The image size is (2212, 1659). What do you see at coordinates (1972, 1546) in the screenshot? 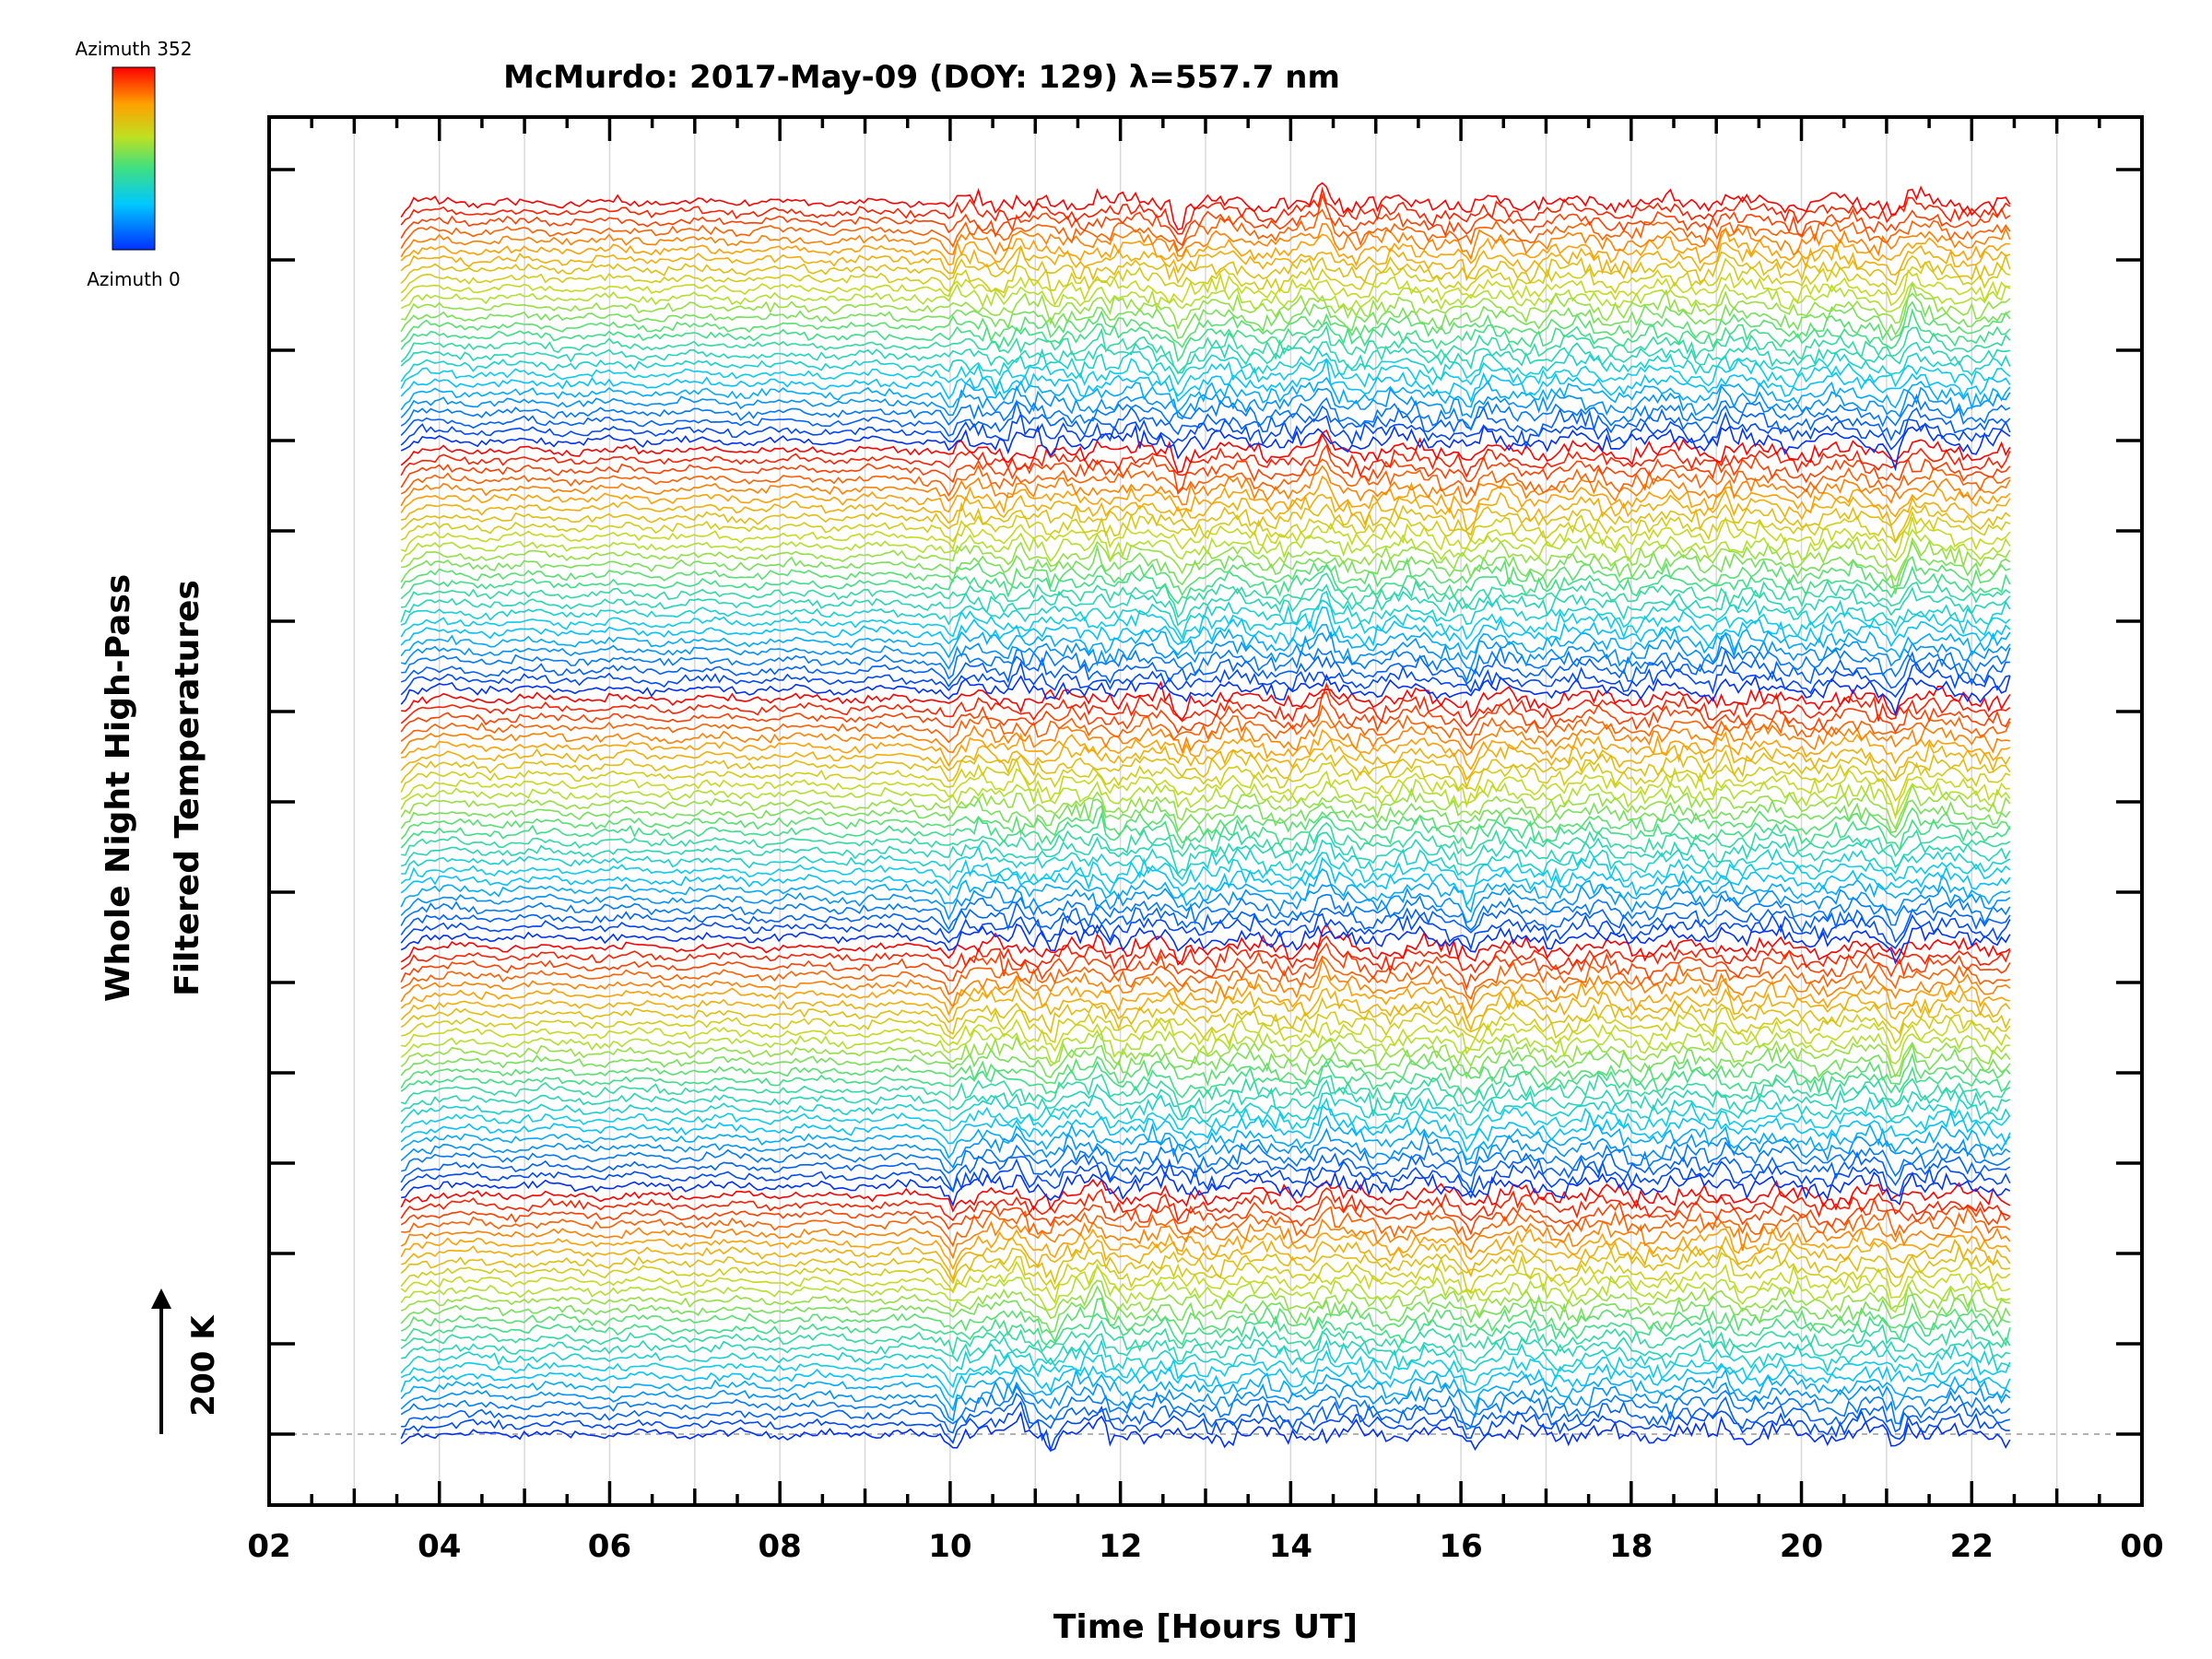
I see `x-tick-label: 22` at bounding box center [1972, 1546].